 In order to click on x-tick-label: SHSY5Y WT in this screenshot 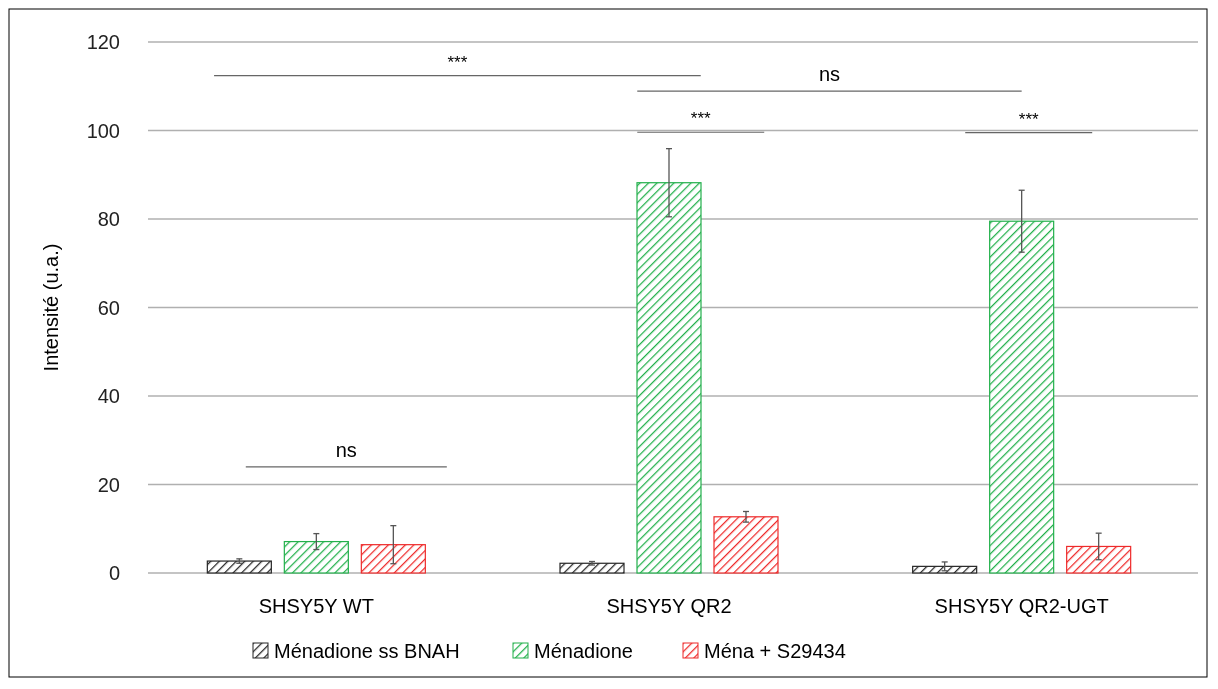, I will do `click(316, 606)`.